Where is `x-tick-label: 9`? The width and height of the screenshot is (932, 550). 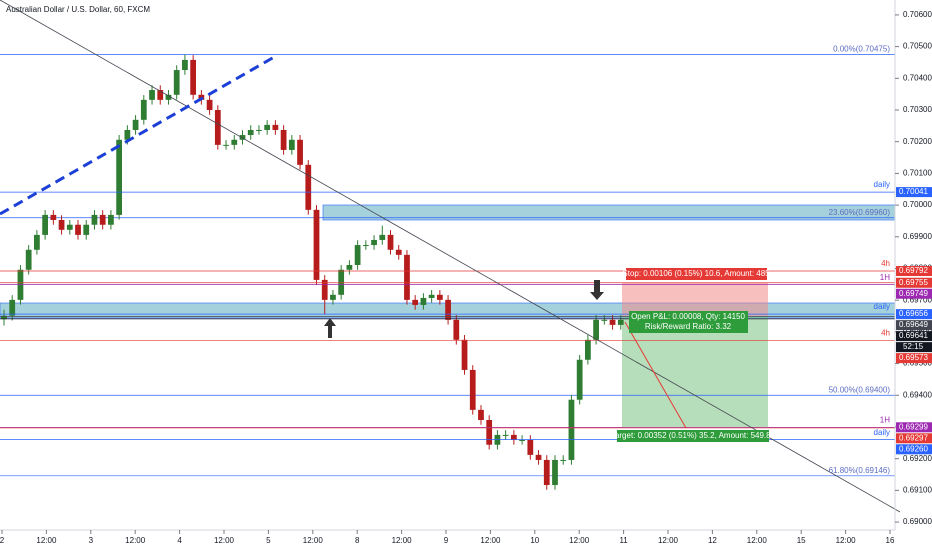
x-tick-label: 9 is located at coordinates (446, 540).